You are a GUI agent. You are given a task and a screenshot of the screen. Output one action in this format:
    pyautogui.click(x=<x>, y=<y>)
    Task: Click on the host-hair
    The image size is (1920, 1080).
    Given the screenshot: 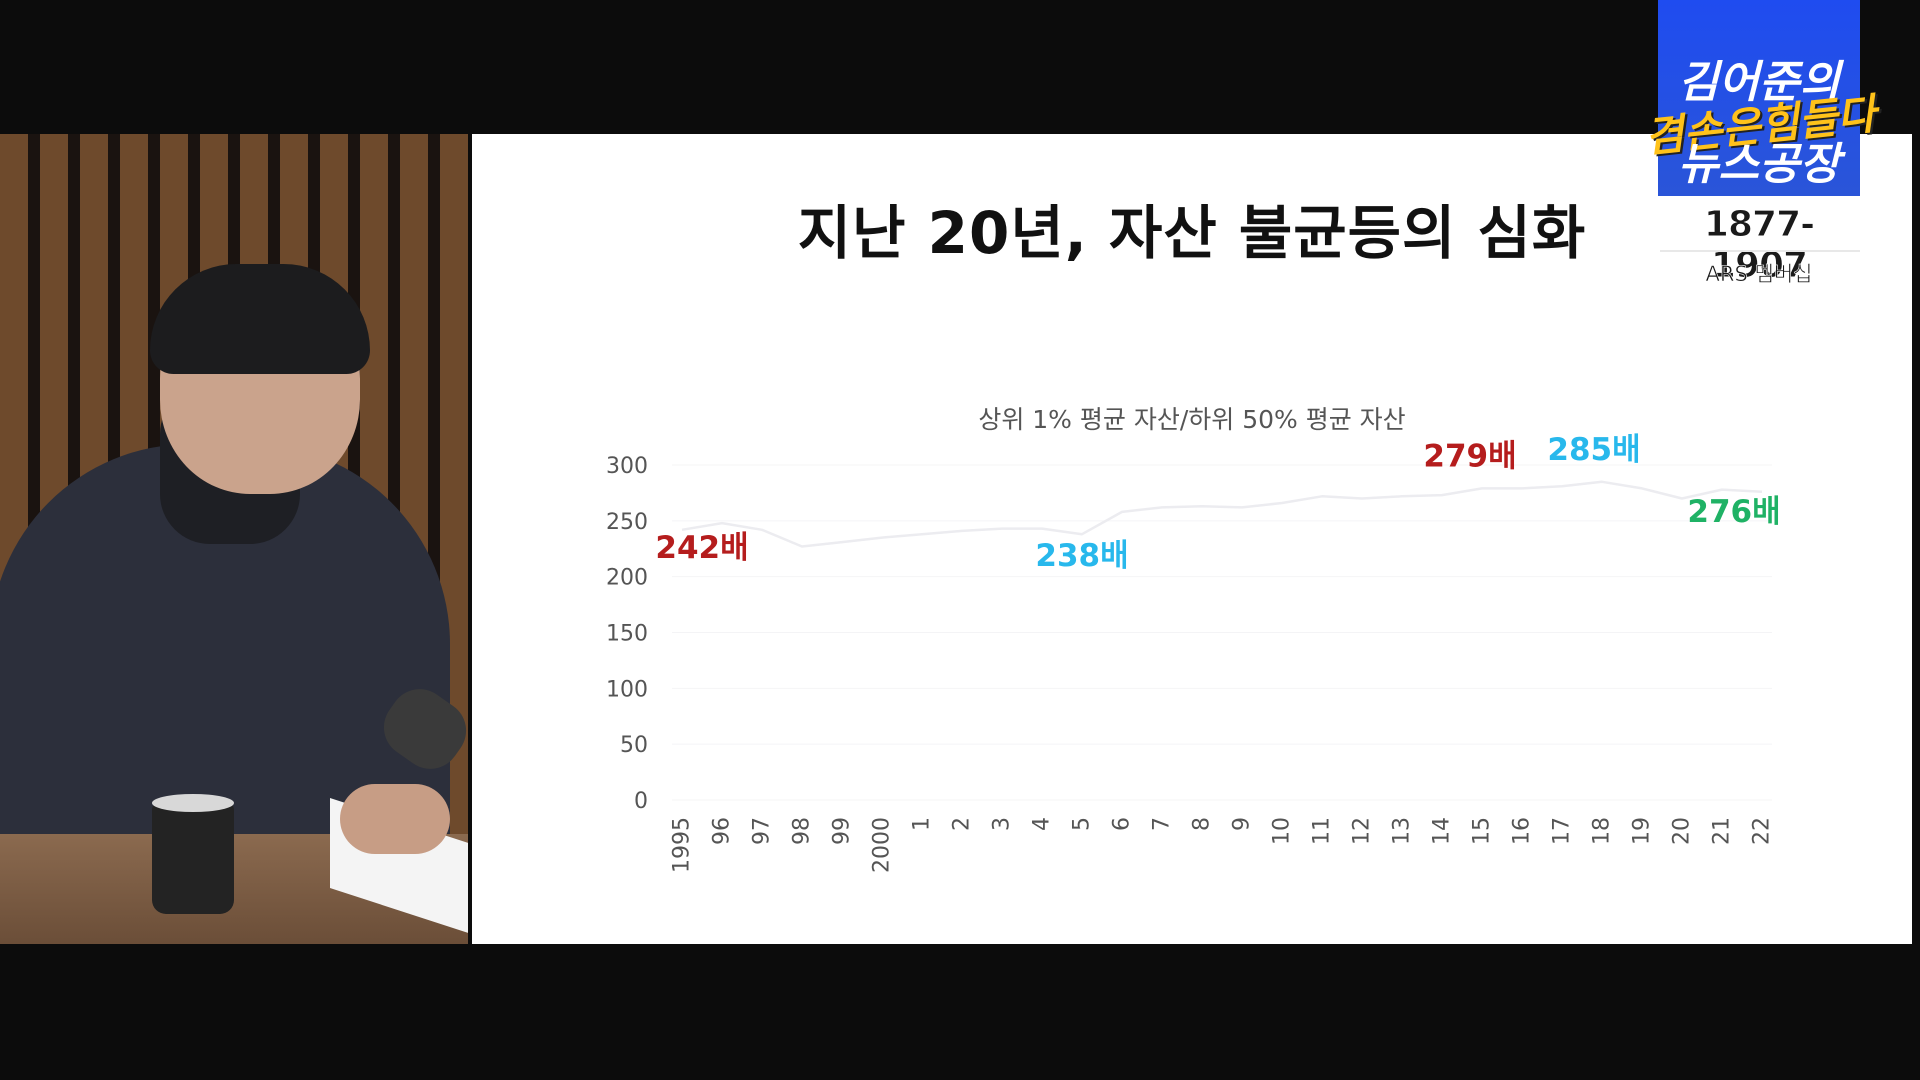 What is the action you would take?
    pyautogui.click(x=260, y=319)
    